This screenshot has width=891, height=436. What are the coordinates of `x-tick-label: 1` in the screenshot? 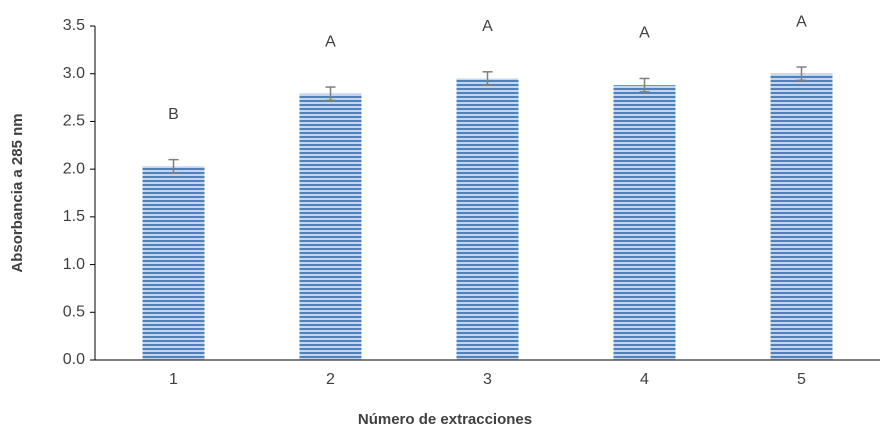 It's located at (173, 379).